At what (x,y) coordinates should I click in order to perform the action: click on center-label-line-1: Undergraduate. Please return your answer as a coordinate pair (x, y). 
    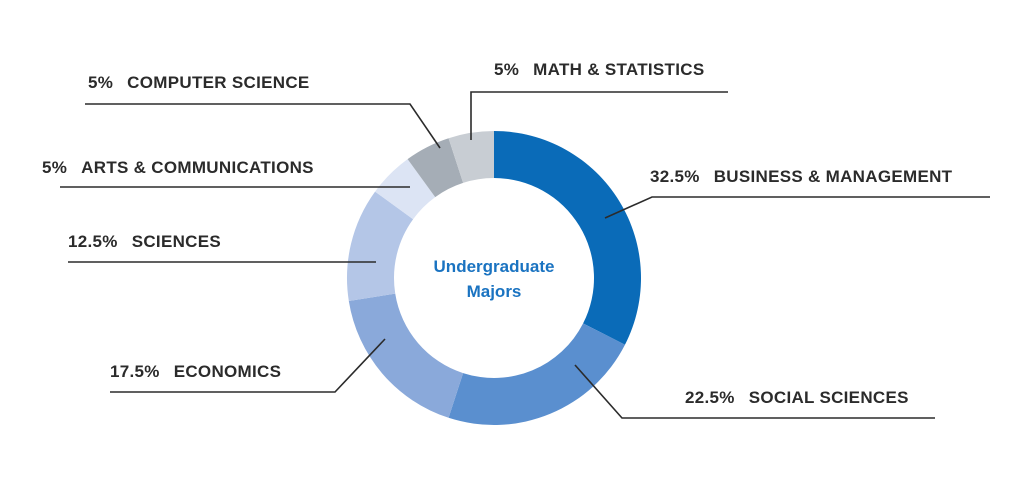
    Looking at the image, I should click on (494, 266).